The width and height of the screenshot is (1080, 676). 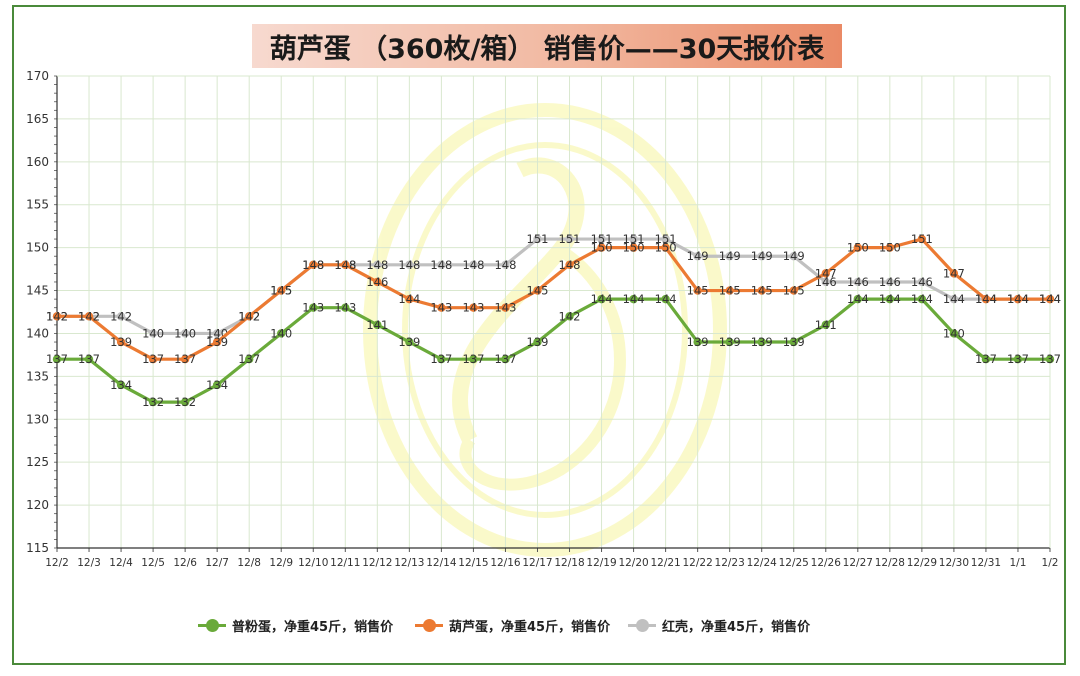 I want to click on title-banner: 葫芦蛋 （360枚/箱） 销售价——30天报价表, so click(x=547, y=46).